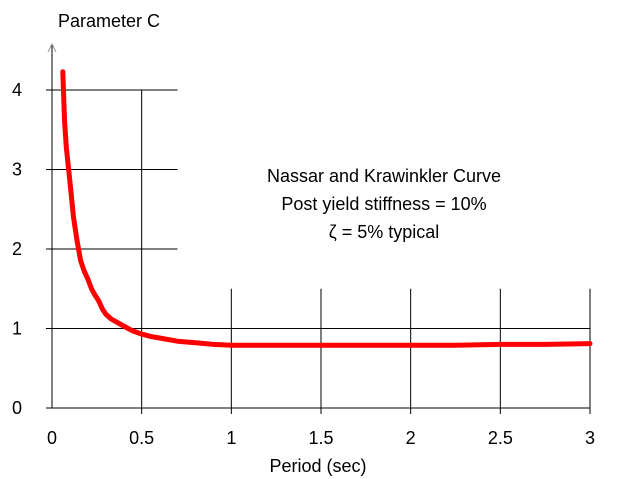 This screenshot has height=479, width=619. What do you see at coordinates (52, 47) in the screenshot?
I see `y-axis-arrow-icon` at bounding box center [52, 47].